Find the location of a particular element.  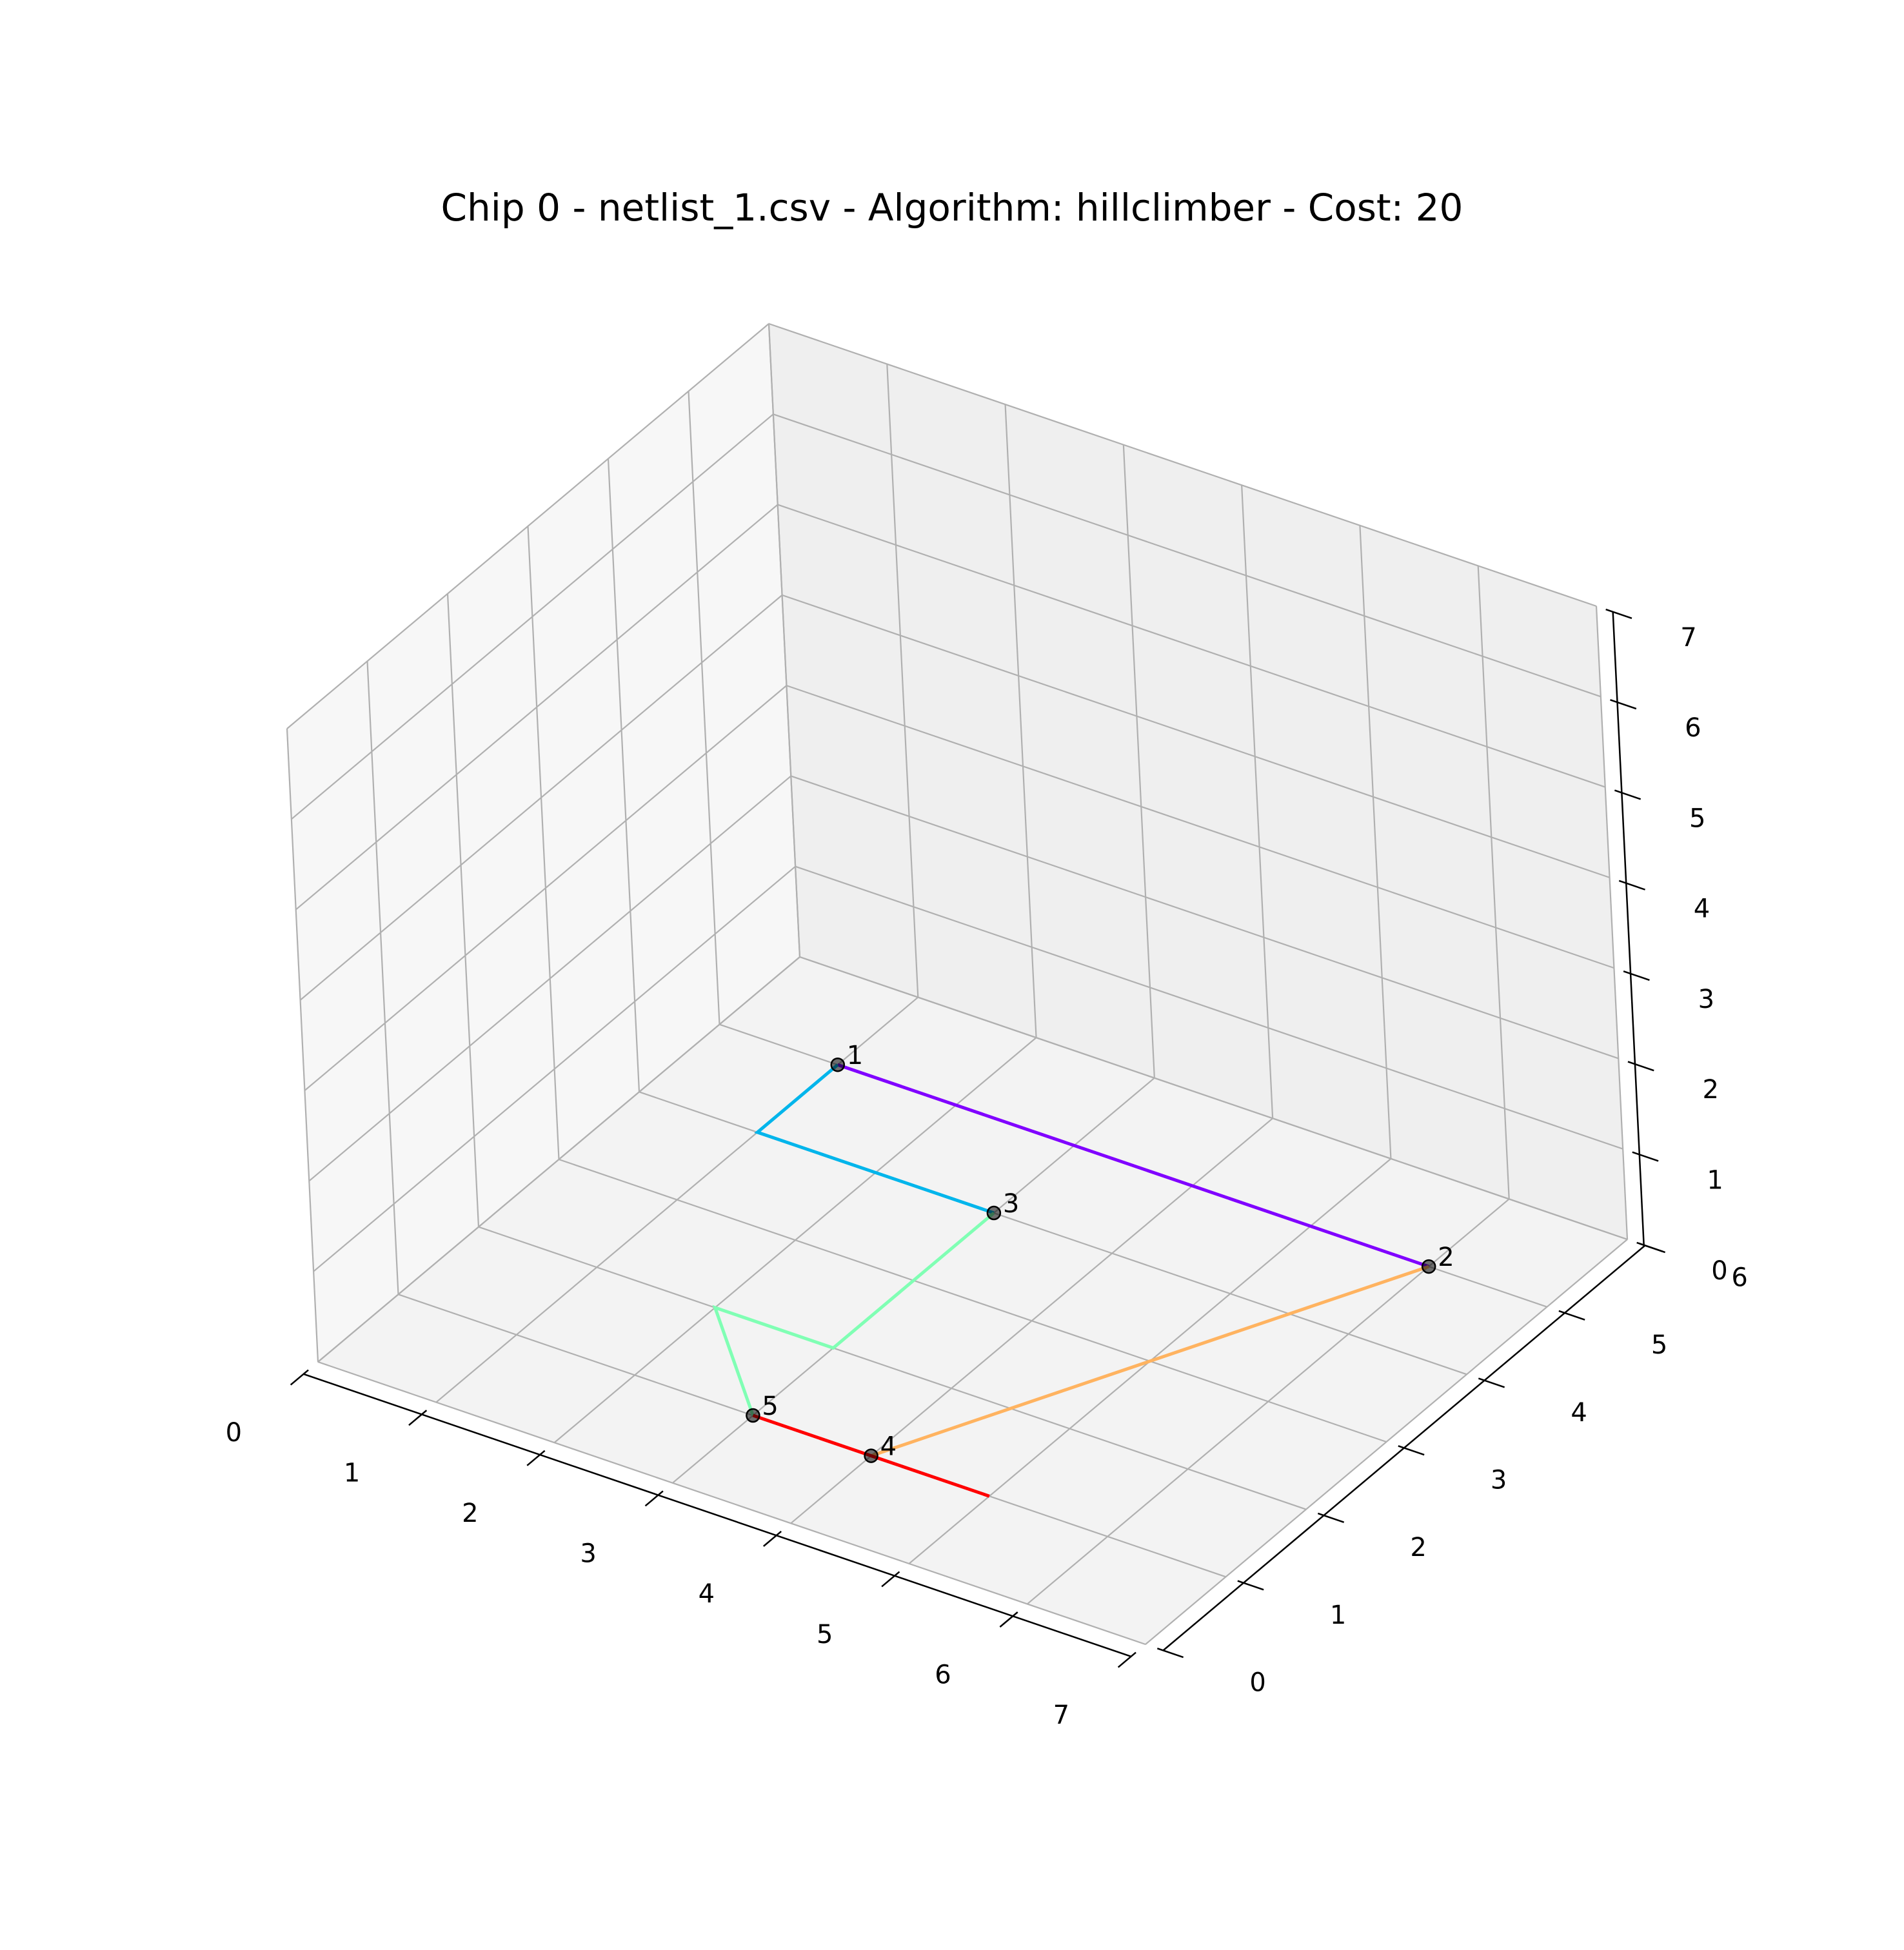

x-tick-label: 1 is located at coordinates (352, 1473).